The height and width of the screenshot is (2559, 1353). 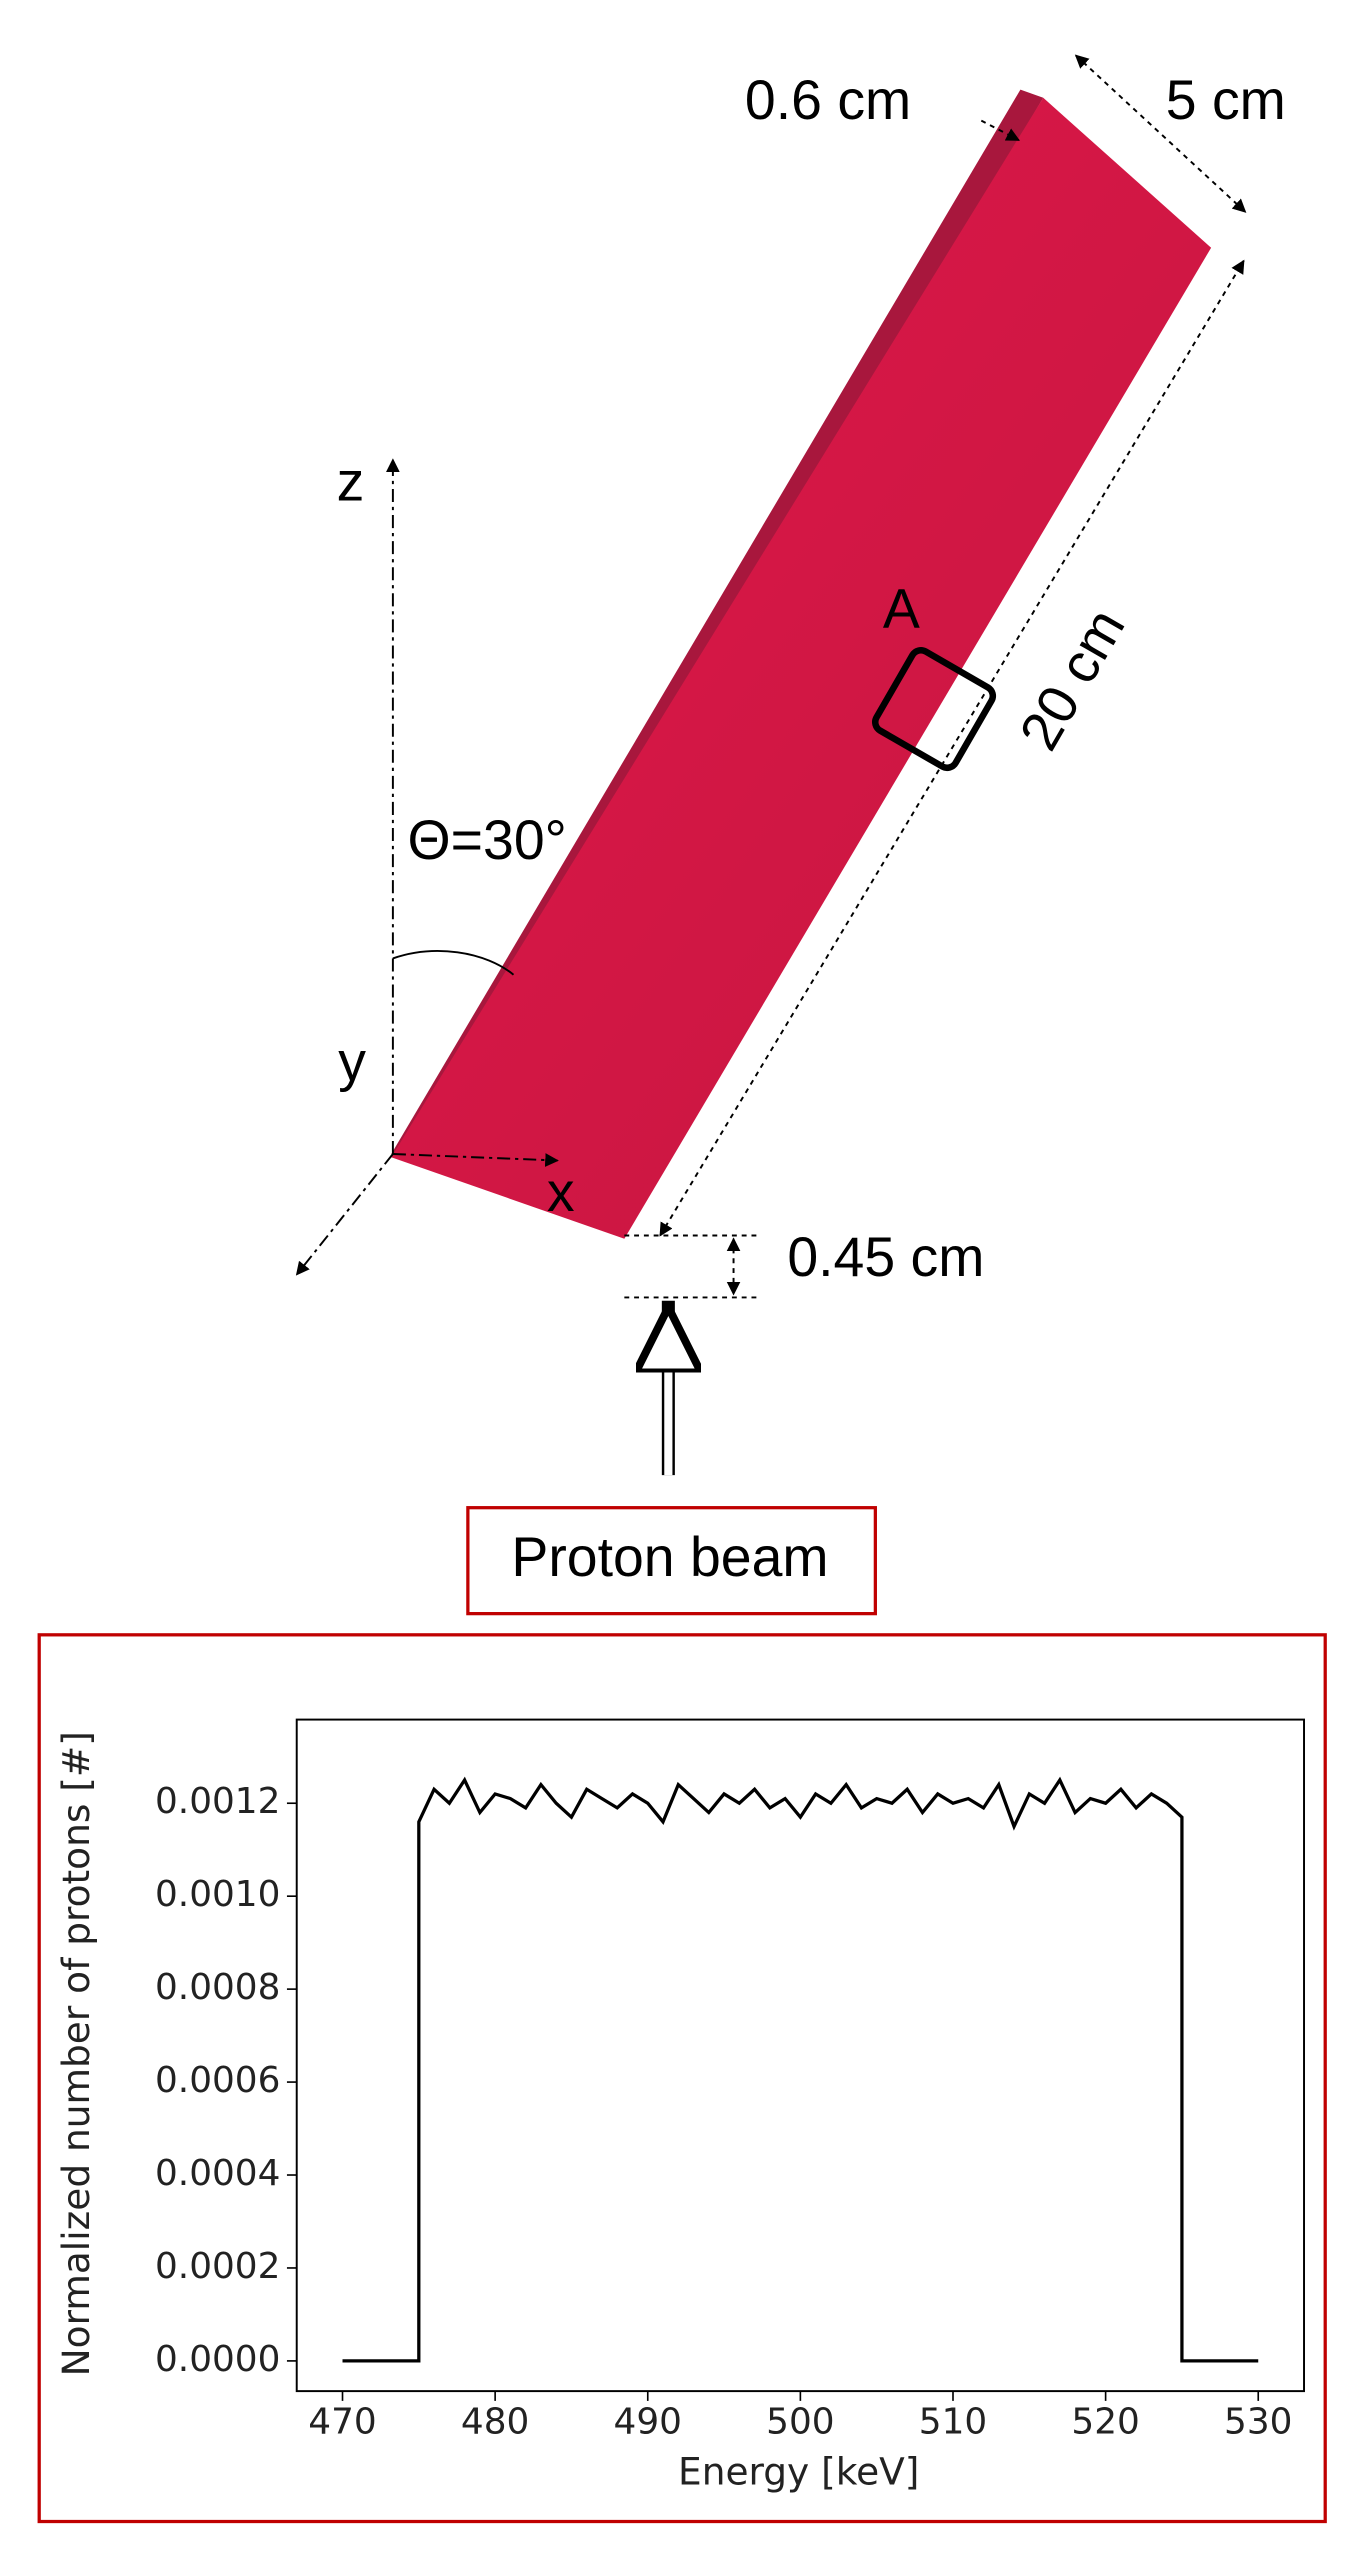 What do you see at coordinates (217, 2080) in the screenshot?
I see `y-tick-label: 0.0006` at bounding box center [217, 2080].